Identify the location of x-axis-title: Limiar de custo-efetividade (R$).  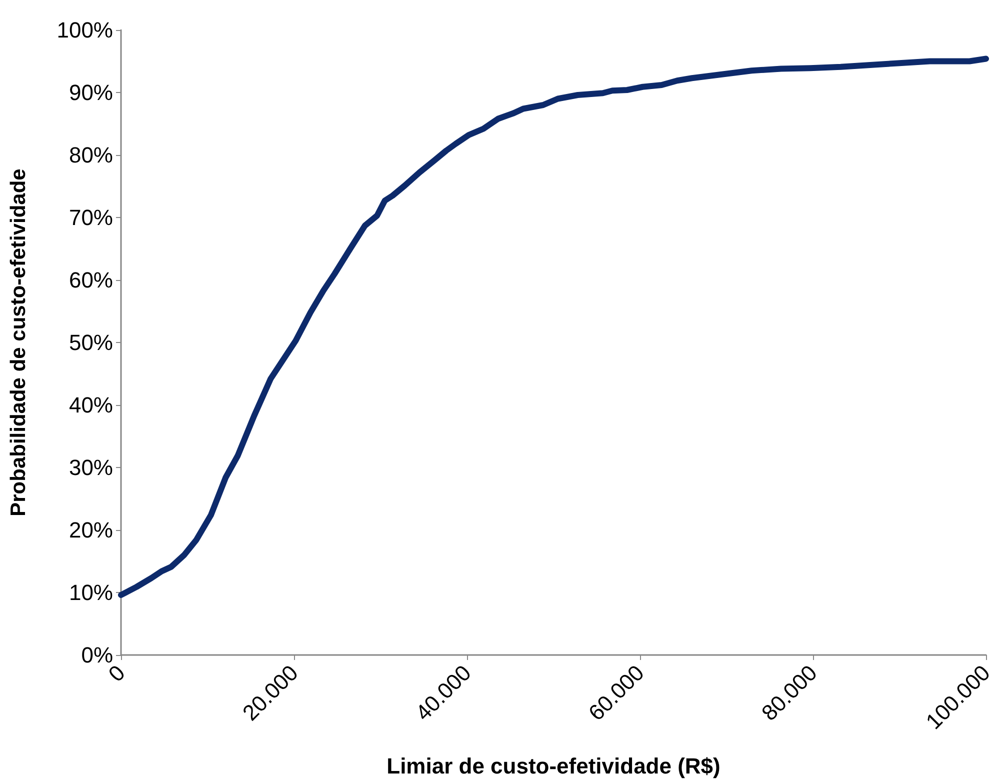
(553, 766).